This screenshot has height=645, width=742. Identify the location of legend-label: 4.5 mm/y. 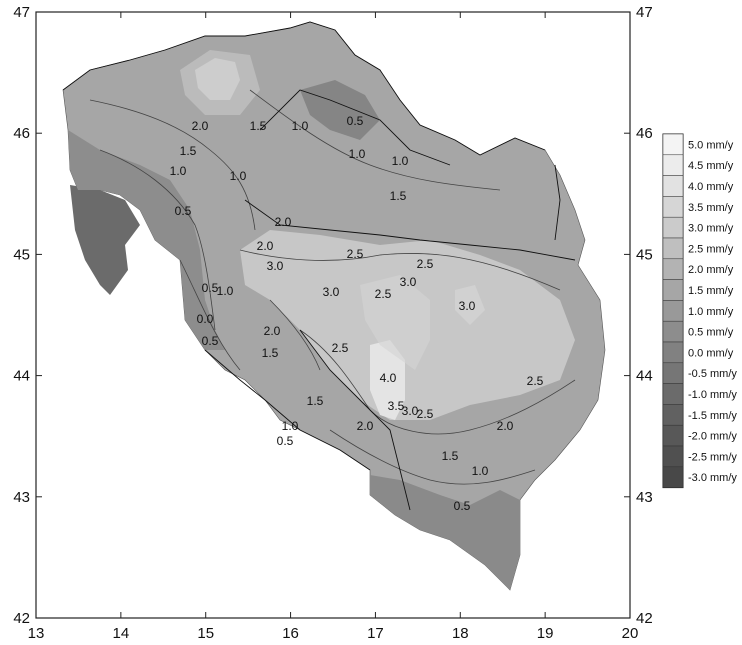
(711, 166).